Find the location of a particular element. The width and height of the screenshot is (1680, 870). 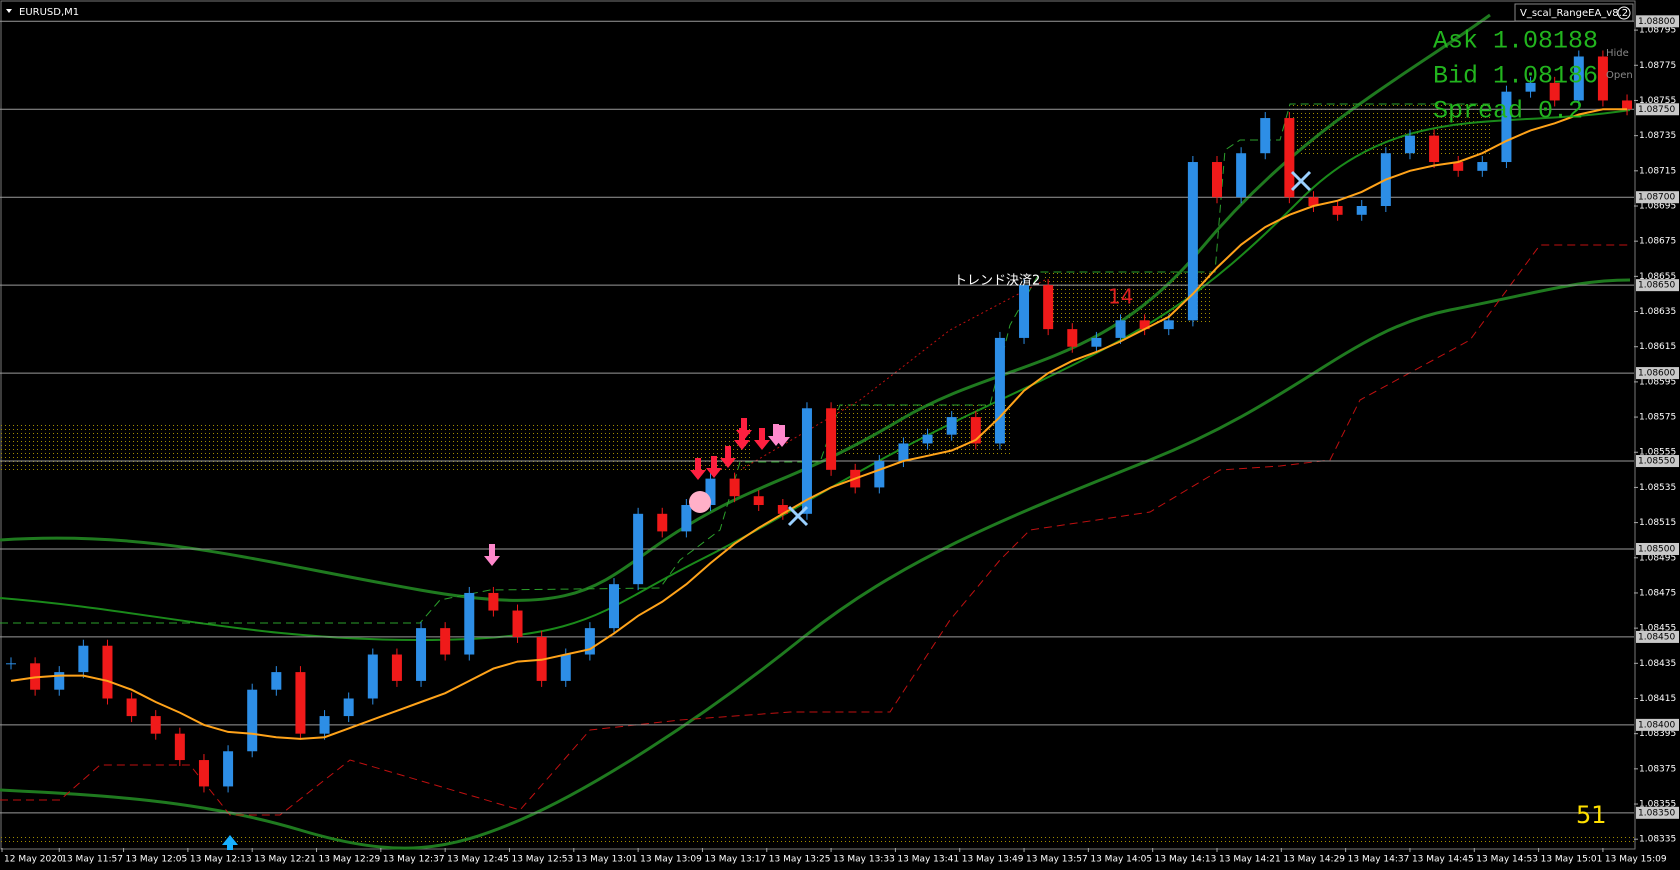

level-label: 1.08500 is located at coordinates (1656, 549).